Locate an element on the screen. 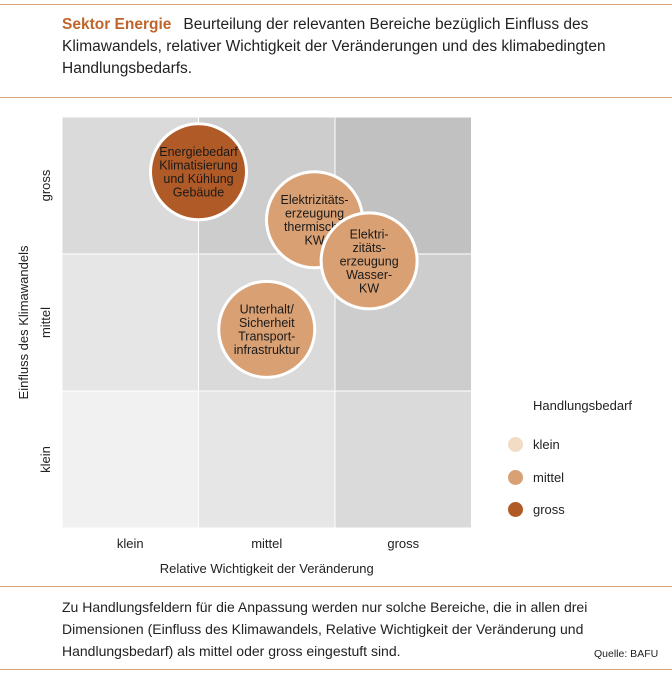 This screenshot has width=672, height=677. x-tick-label-mittel: mittel is located at coordinates (266, 543).